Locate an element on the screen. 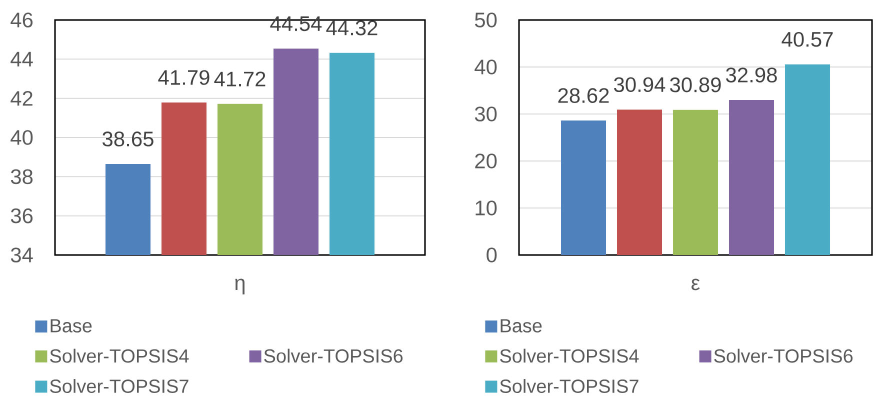  x-axis-title: η is located at coordinates (239, 286).